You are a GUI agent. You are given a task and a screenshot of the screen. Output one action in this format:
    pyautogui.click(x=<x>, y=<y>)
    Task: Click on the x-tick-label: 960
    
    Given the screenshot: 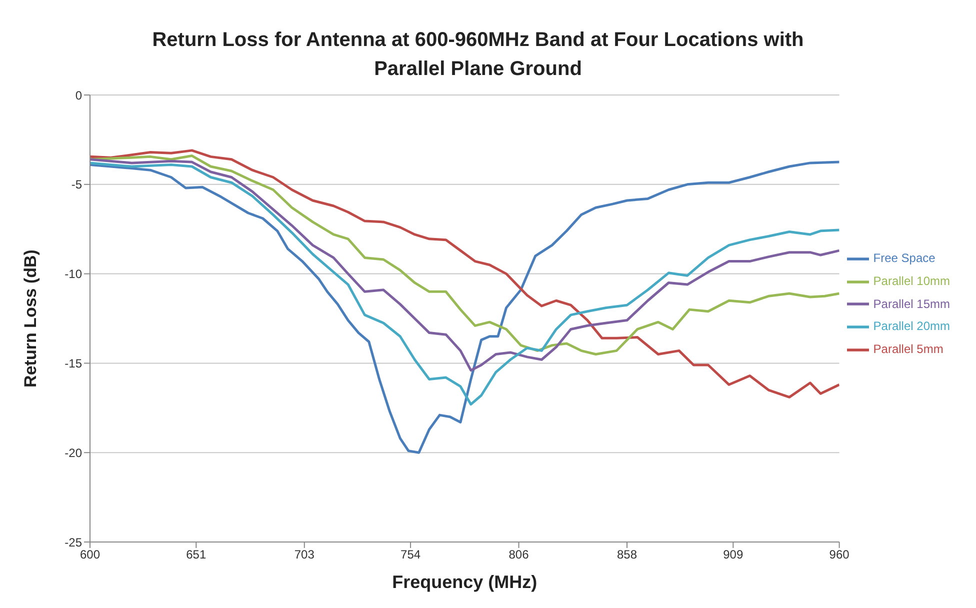 What is the action you would take?
    pyautogui.click(x=839, y=555)
    